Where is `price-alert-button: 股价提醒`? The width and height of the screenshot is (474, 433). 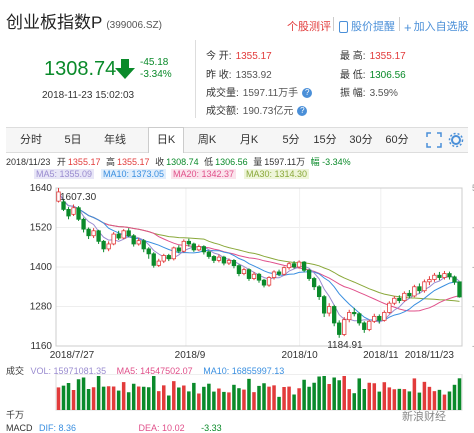
price-alert-button: 股价提醒 is located at coordinates (367, 26).